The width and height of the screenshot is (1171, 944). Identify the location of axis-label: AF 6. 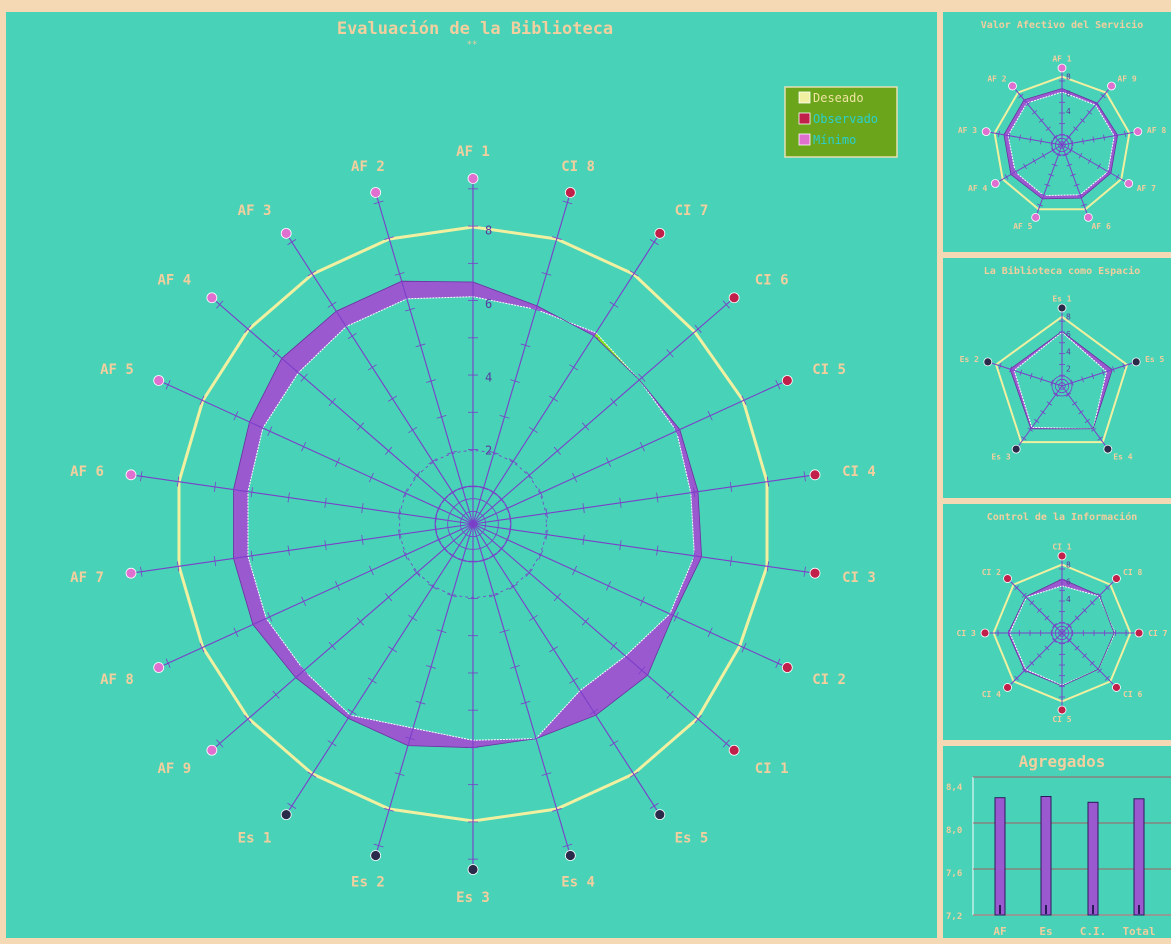
(87, 472).